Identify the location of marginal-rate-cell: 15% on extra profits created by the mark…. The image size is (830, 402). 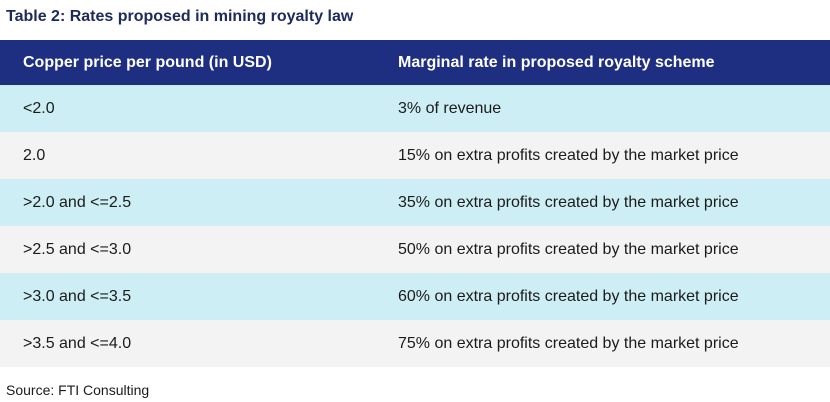
(568, 155).